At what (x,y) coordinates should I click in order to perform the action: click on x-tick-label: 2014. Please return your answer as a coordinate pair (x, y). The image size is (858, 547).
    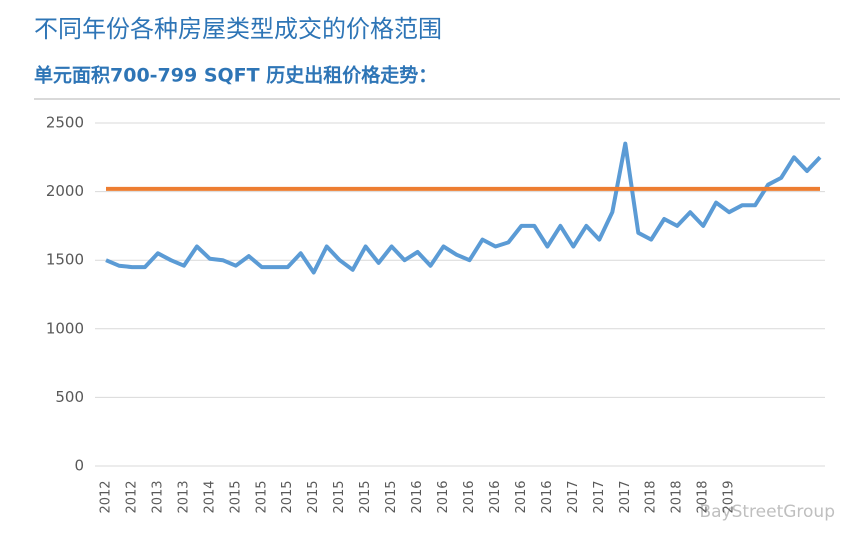
    Looking at the image, I should click on (209, 496).